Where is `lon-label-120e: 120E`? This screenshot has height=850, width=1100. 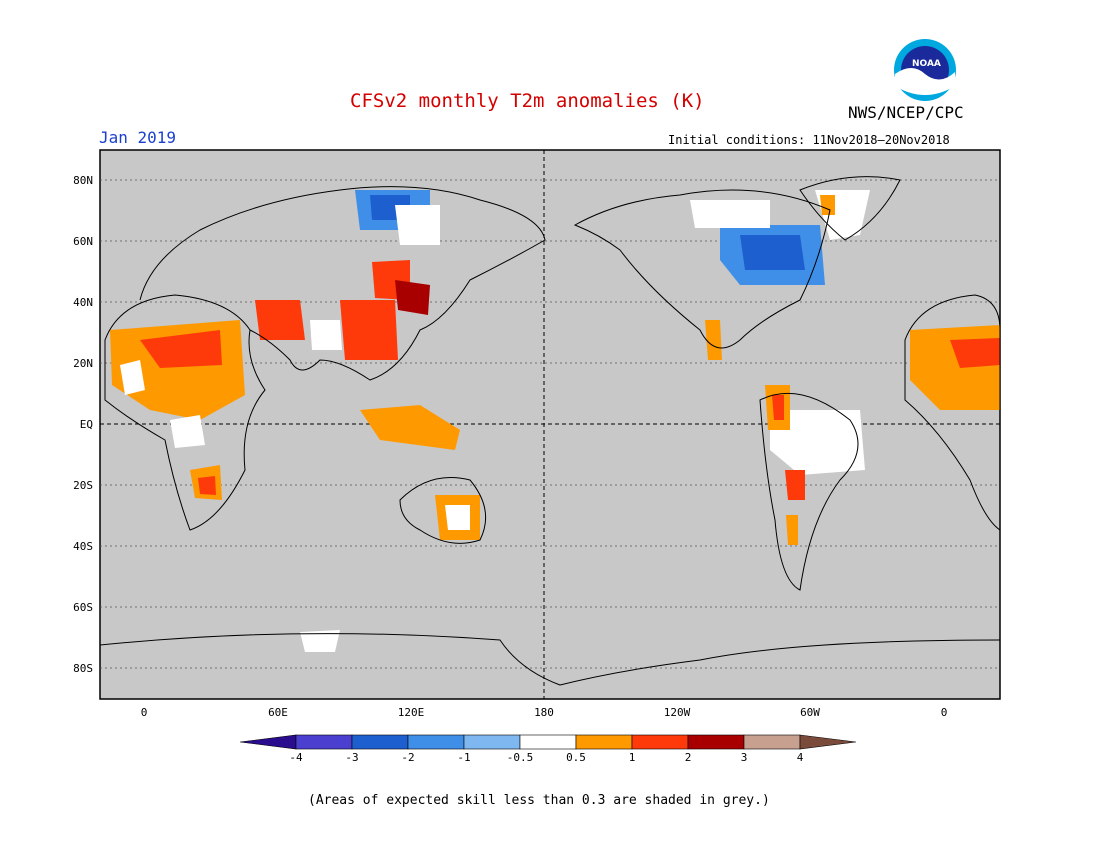 lon-label-120e: 120E is located at coordinates (411, 712).